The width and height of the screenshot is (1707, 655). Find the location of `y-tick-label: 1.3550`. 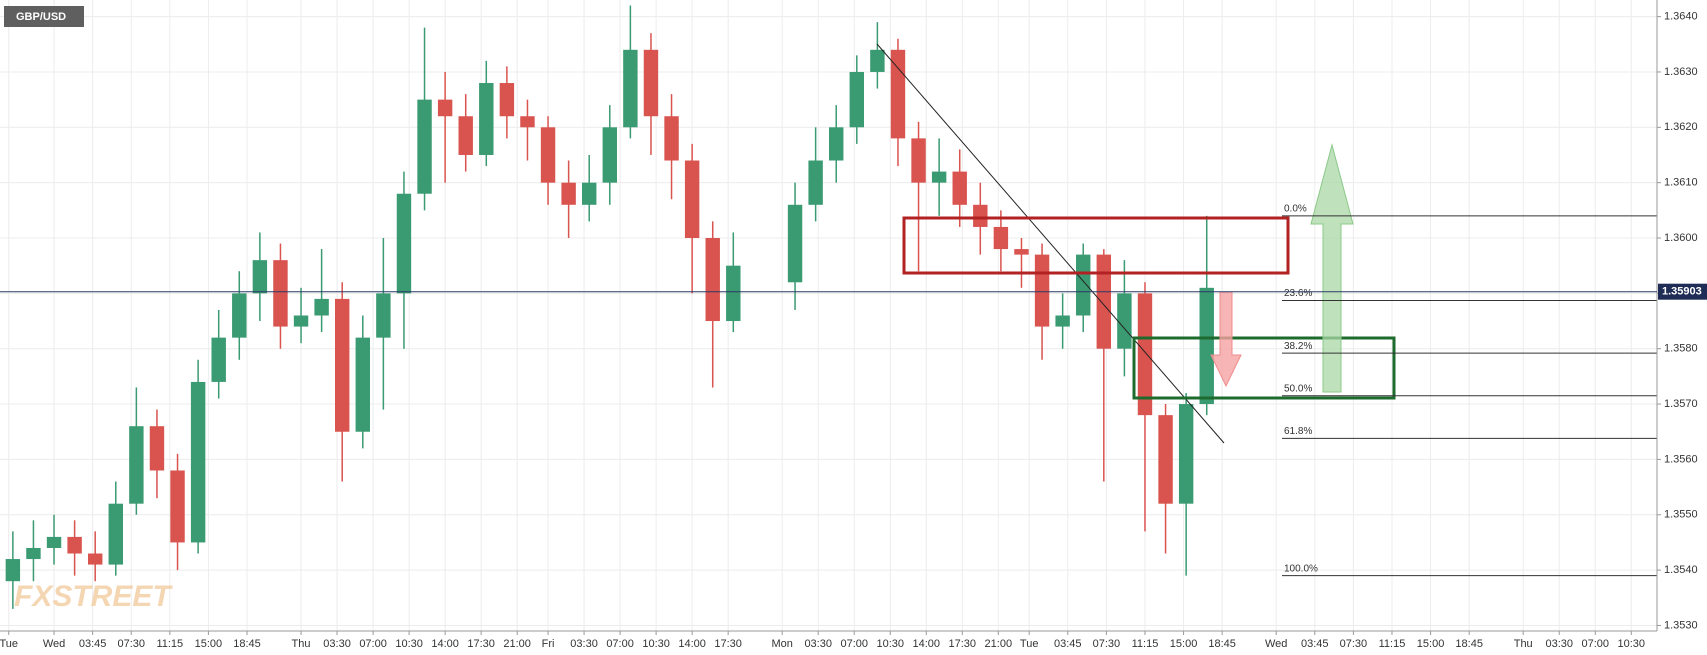

y-tick-label: 1.3550 is located at coordinates (1681, 515).